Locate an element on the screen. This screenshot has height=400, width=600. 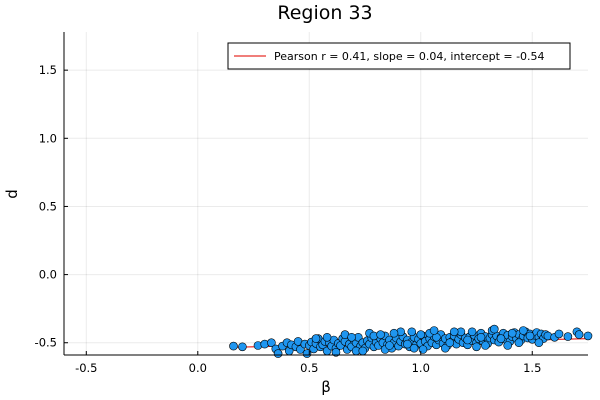
legend-box is located at coordinates (399, 56).